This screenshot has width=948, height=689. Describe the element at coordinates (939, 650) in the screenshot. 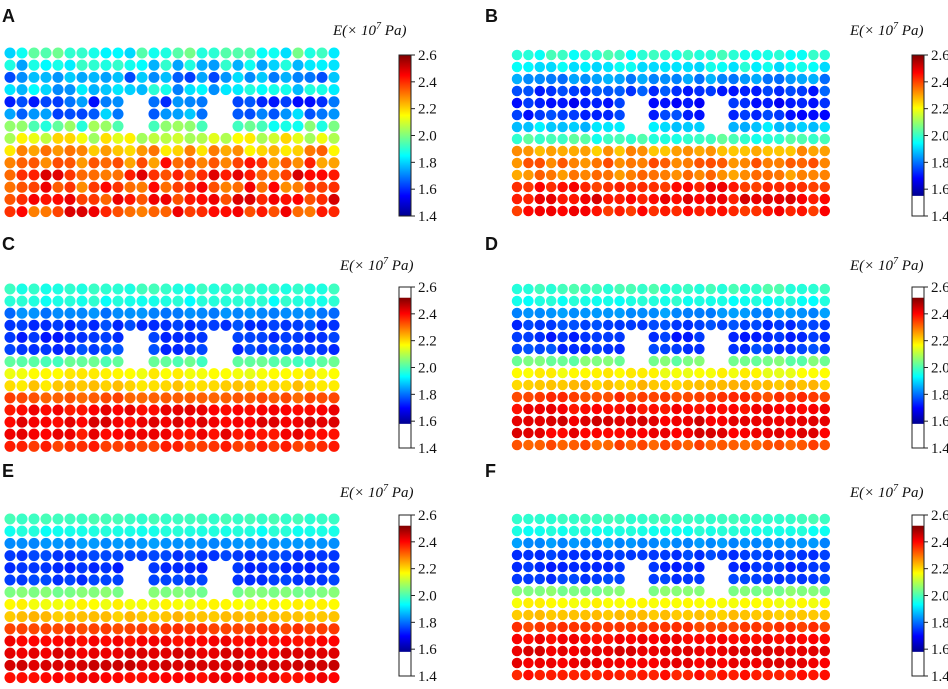

I see `colorbar-tick-label: 1.6` at that location.